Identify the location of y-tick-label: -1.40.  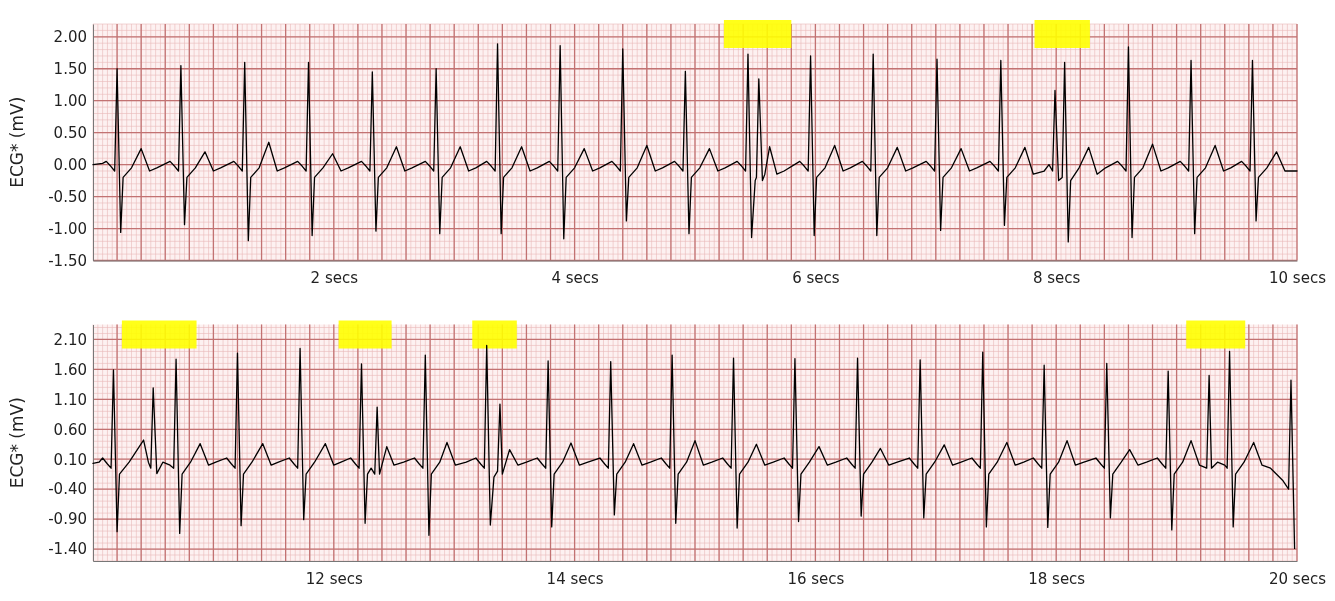
(67, 549).